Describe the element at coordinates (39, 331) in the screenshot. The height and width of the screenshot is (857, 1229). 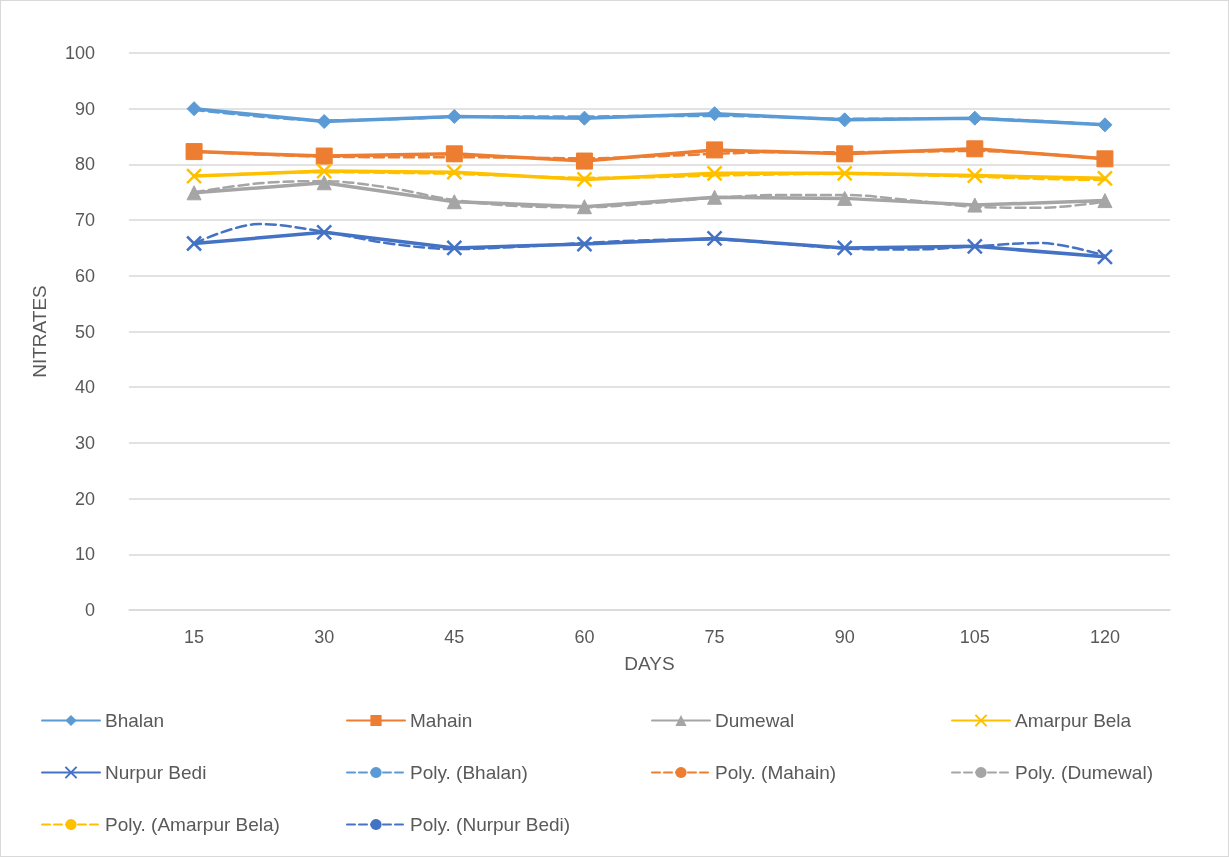
I see `y-axis-title: NITRATES` at that location.